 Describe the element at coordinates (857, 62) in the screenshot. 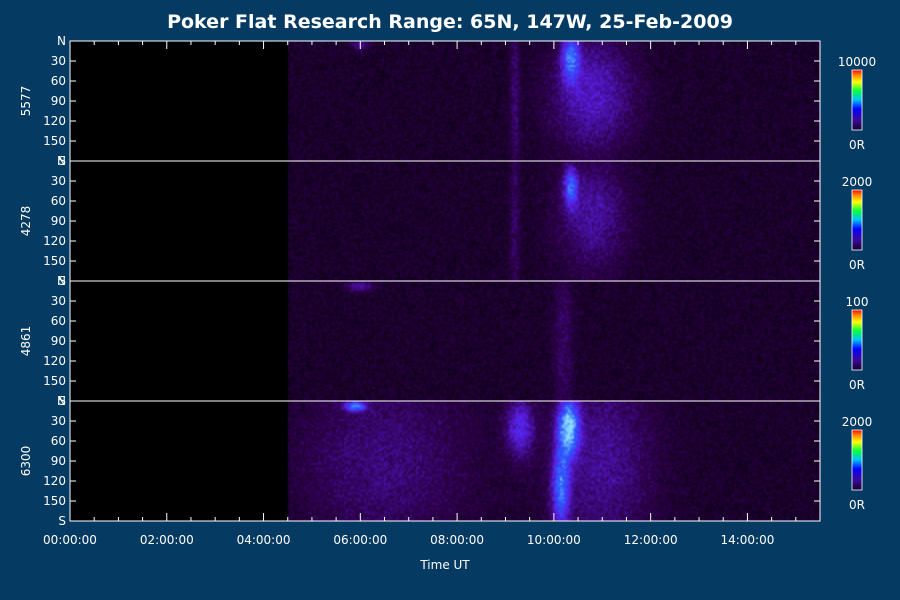

I see `colorbar-max-label: 10000` at that location.